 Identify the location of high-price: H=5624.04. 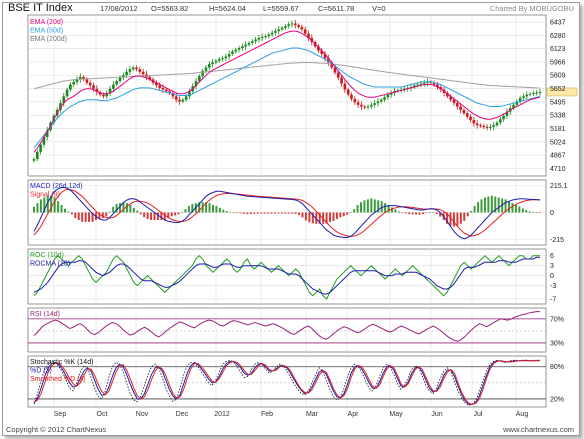
(227, 8).